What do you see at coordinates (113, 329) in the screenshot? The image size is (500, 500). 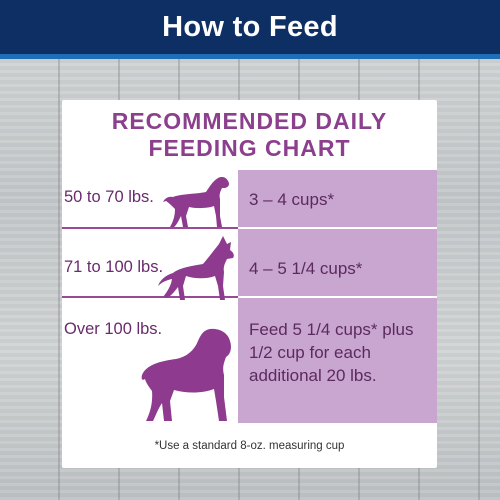 I see `weight-label: Over 100 lbs.` at bounding box center [113, 329].